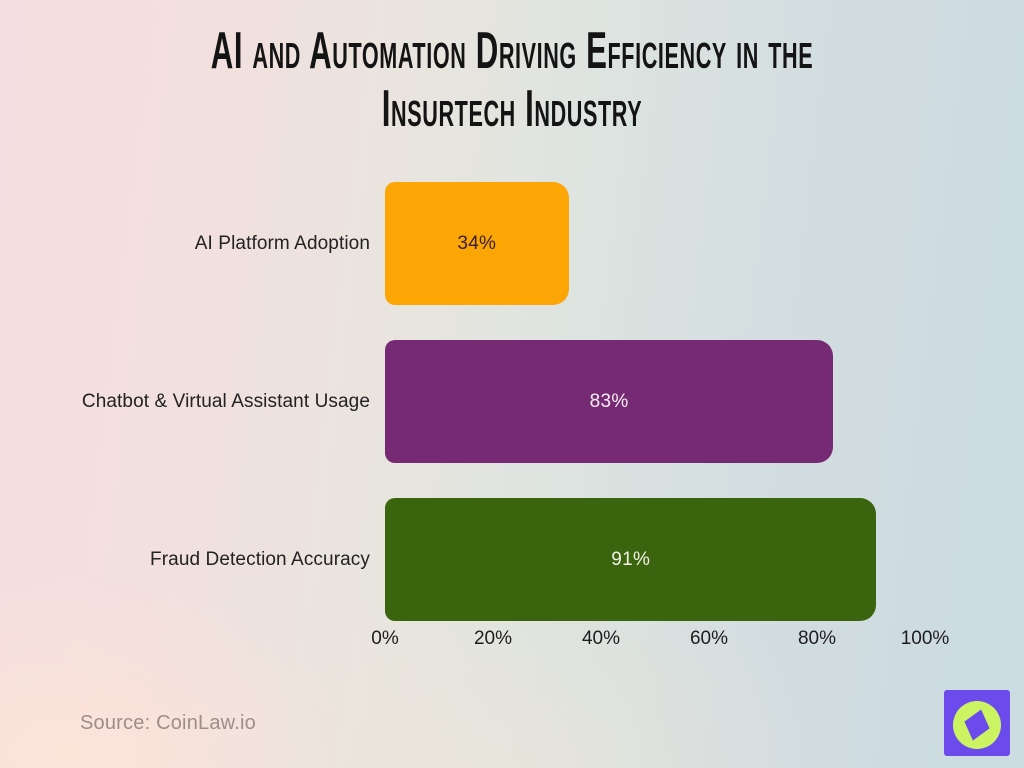 This screenshot has width=1024, height=768. I want to click on source-attribution: Source: CoinLaw.io, so click(168, 723).